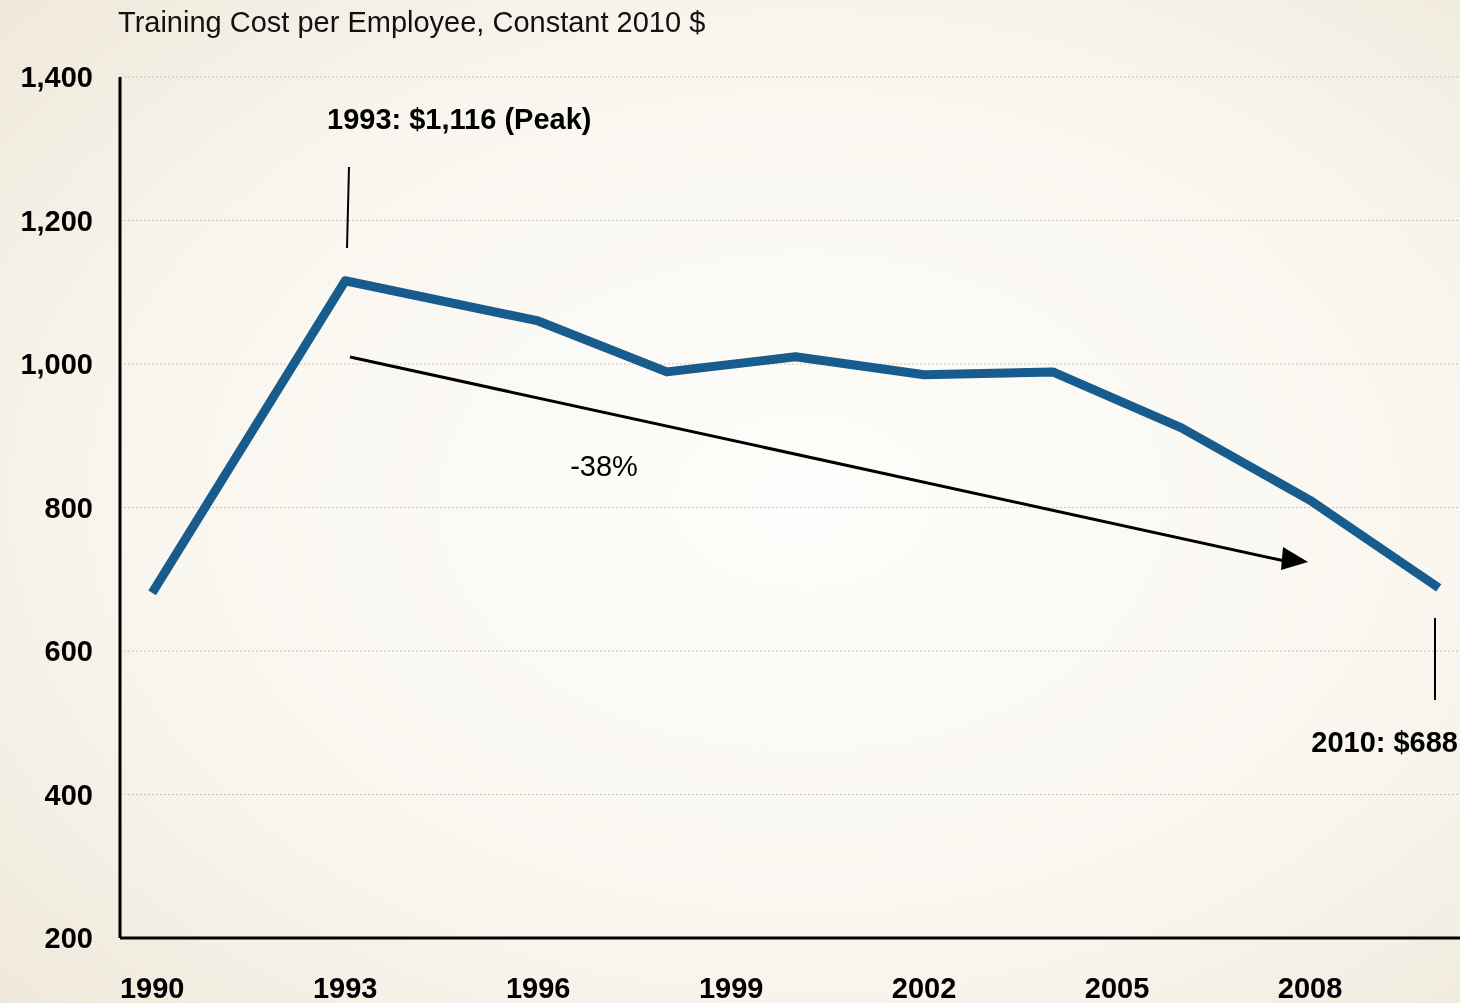 This screenshot has width=1460, height=1003. Describe the element at coordinates (1384, 742) in the screenshot. I see `annotation: 2010: $688` at that location.